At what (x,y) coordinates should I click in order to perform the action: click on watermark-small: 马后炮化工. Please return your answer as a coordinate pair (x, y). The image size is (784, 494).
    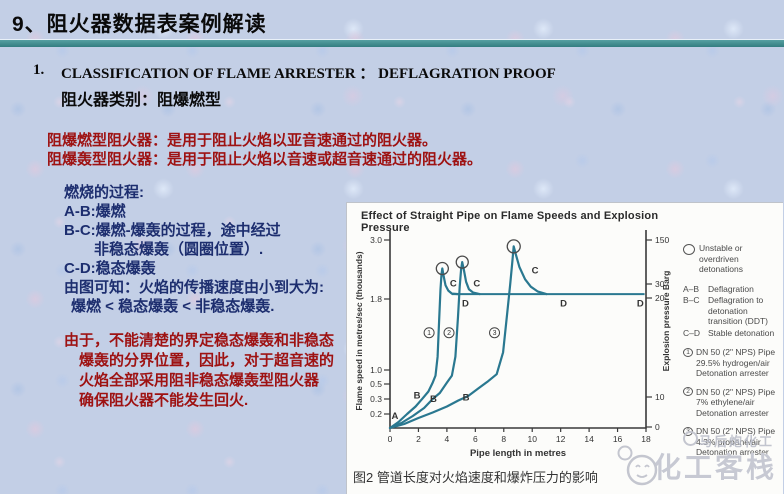
    Looking at the image, I should click on (737, 441).